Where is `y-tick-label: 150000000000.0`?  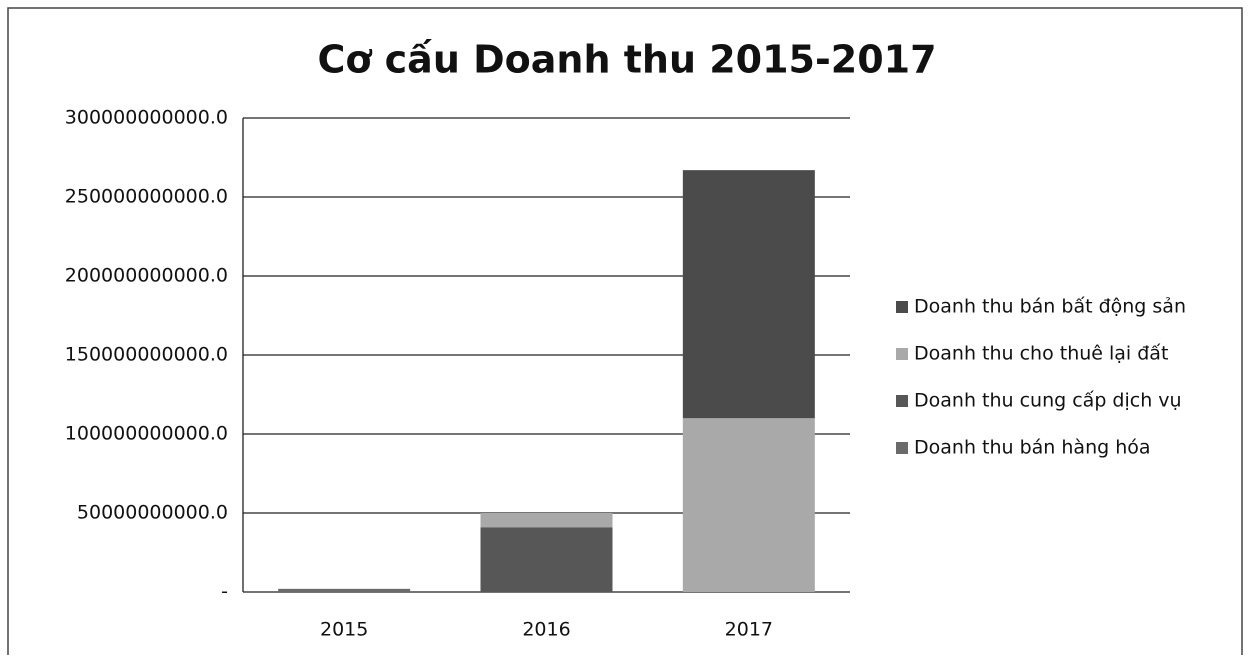
y-tick-label: 150000000000.0 is located at coordinates (146, 355).